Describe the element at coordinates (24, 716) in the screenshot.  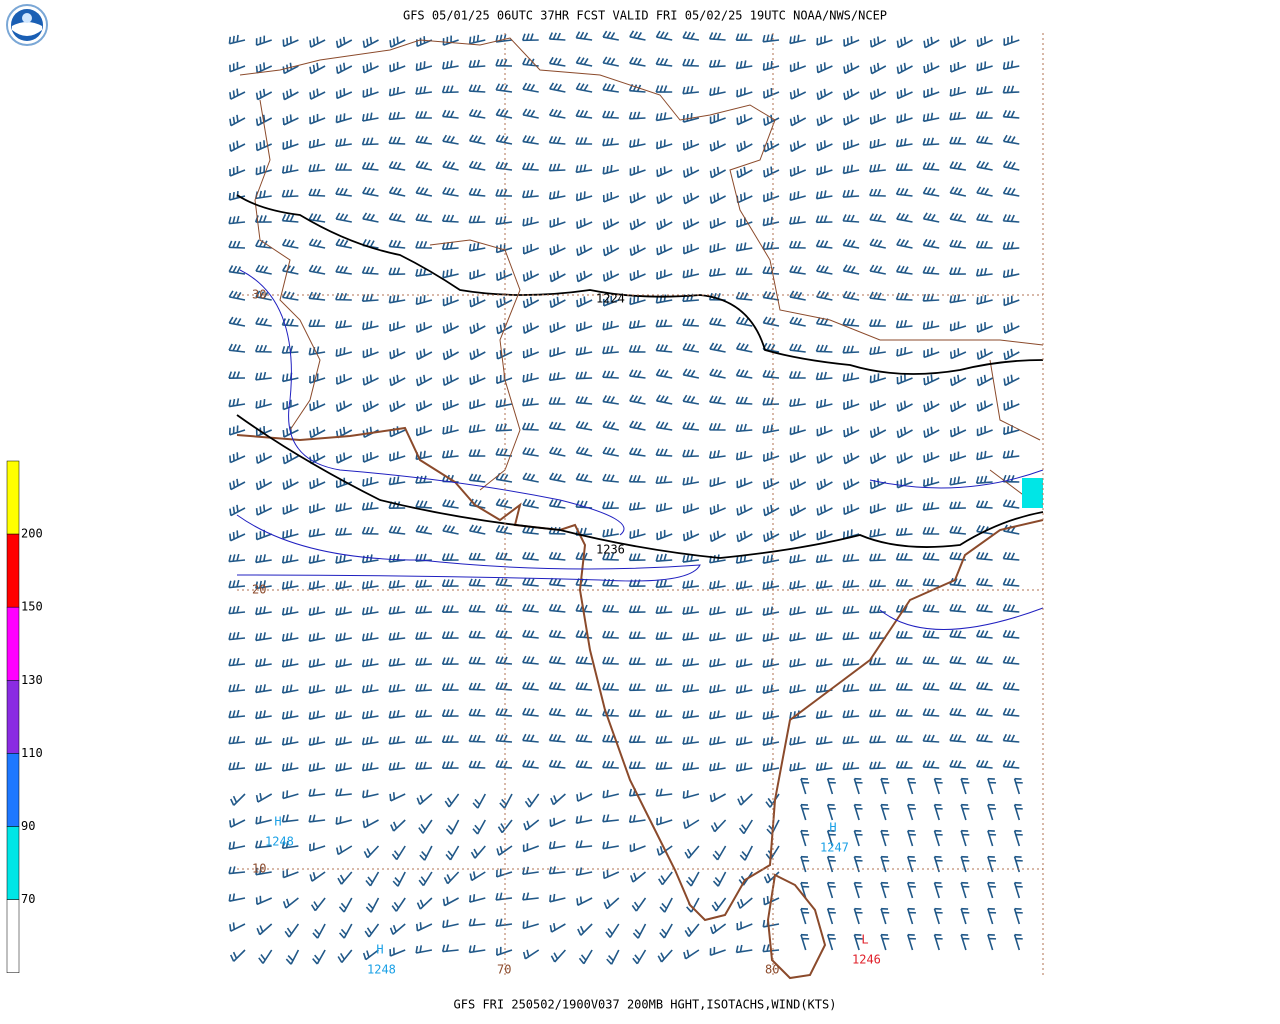
I see `color-legend: 200 150 130 110 90 70` at that location.